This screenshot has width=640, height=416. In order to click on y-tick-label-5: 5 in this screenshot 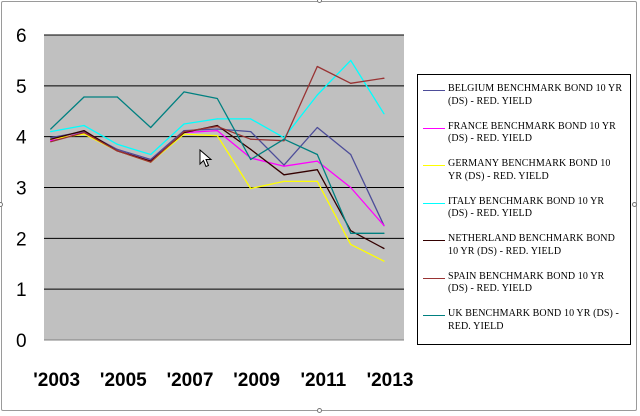, I will do `click(21, 87)`.